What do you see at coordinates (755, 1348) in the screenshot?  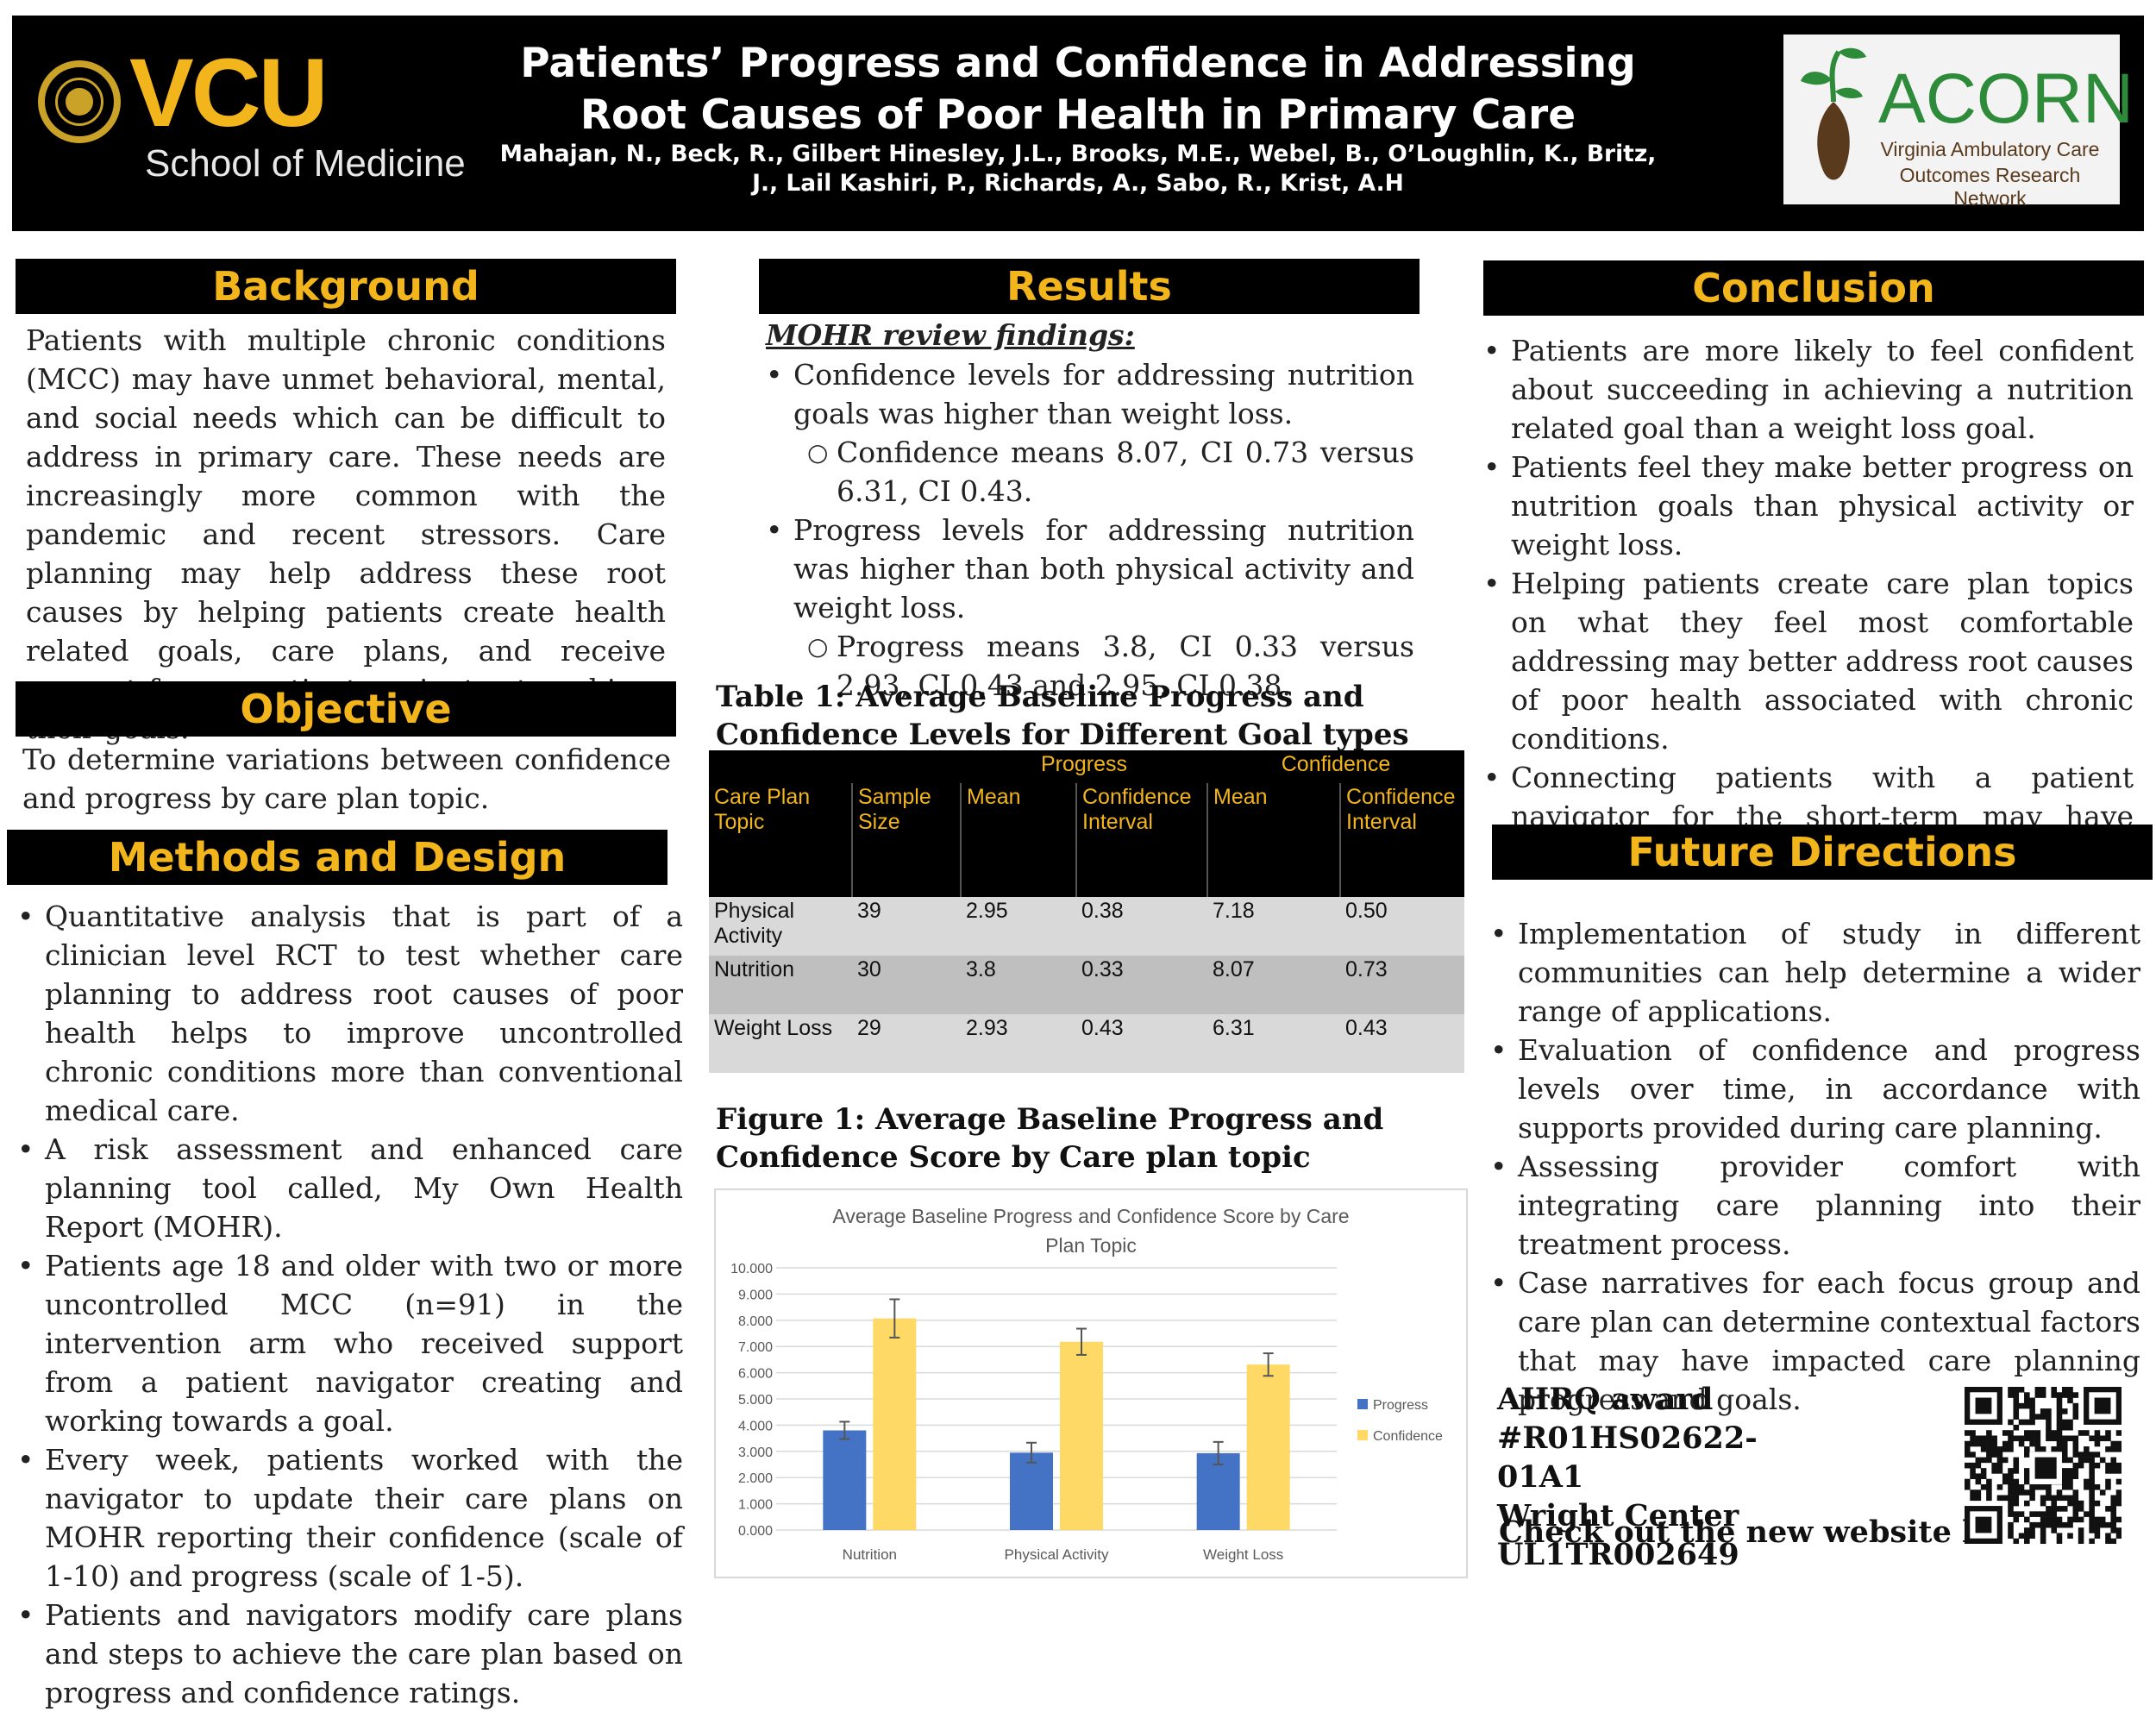 I see `y-tick-label: 7.000` at bounding box center [755, 1348].